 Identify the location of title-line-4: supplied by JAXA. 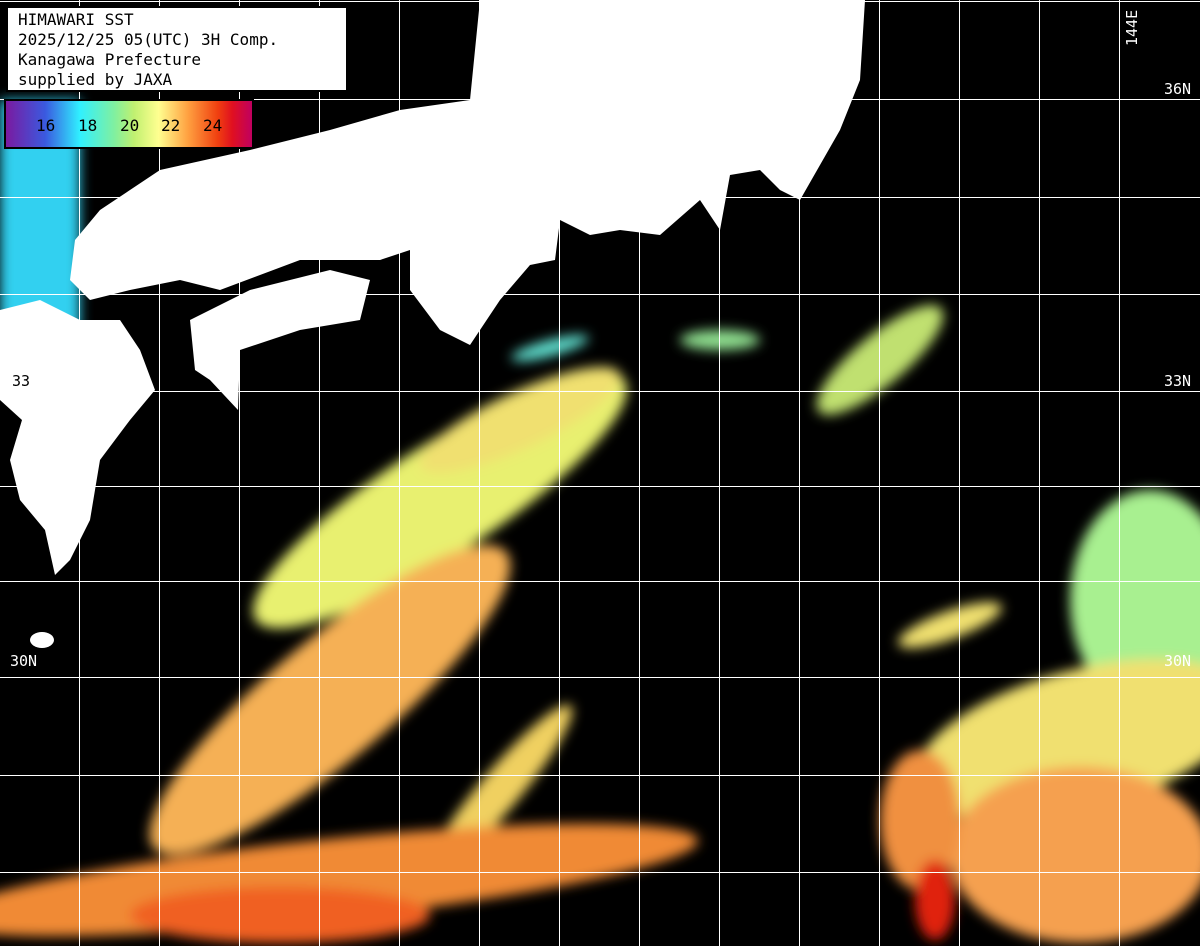
(95, 79).